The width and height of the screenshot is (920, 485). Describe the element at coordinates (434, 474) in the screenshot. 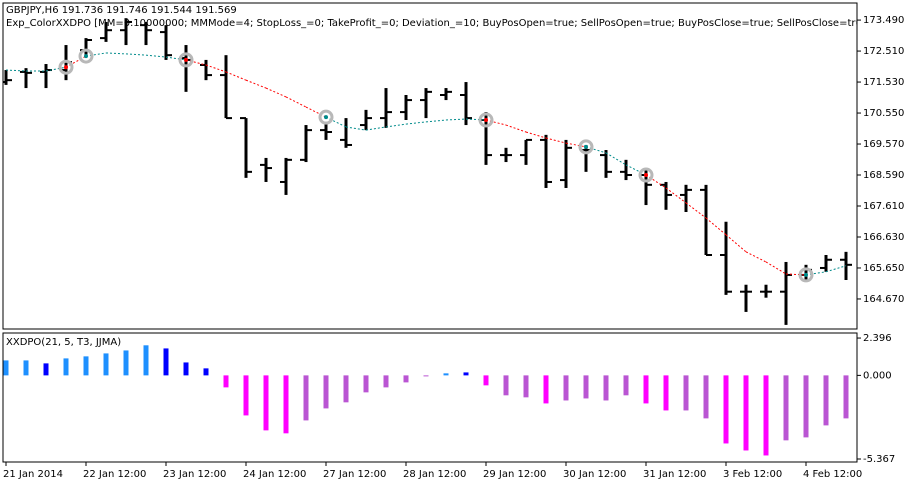

I see `x-tick-label: 28 Jan 12:00` at that location.